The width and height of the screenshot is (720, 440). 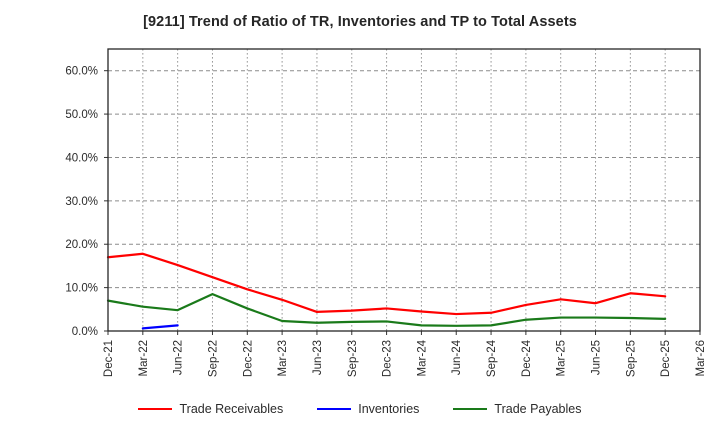 I want to click on y-axis-tick-label: 0.0%, so click(x=85, y=332).